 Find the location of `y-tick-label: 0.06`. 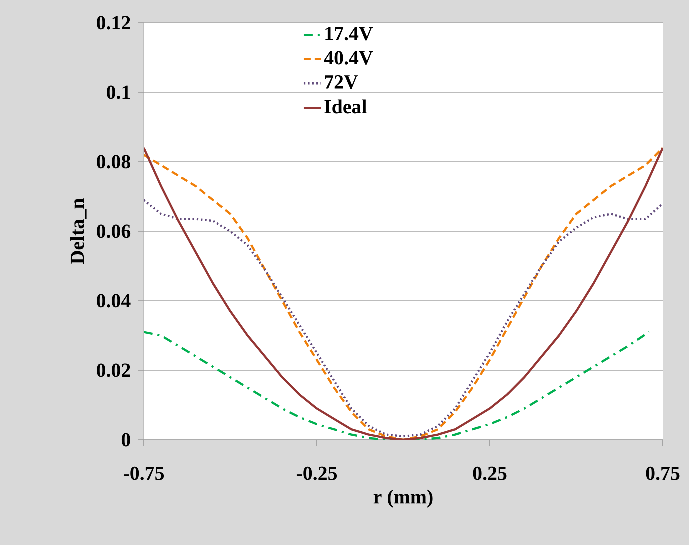

y-tick-label: 0.06 is located at coordinates (114, 231).